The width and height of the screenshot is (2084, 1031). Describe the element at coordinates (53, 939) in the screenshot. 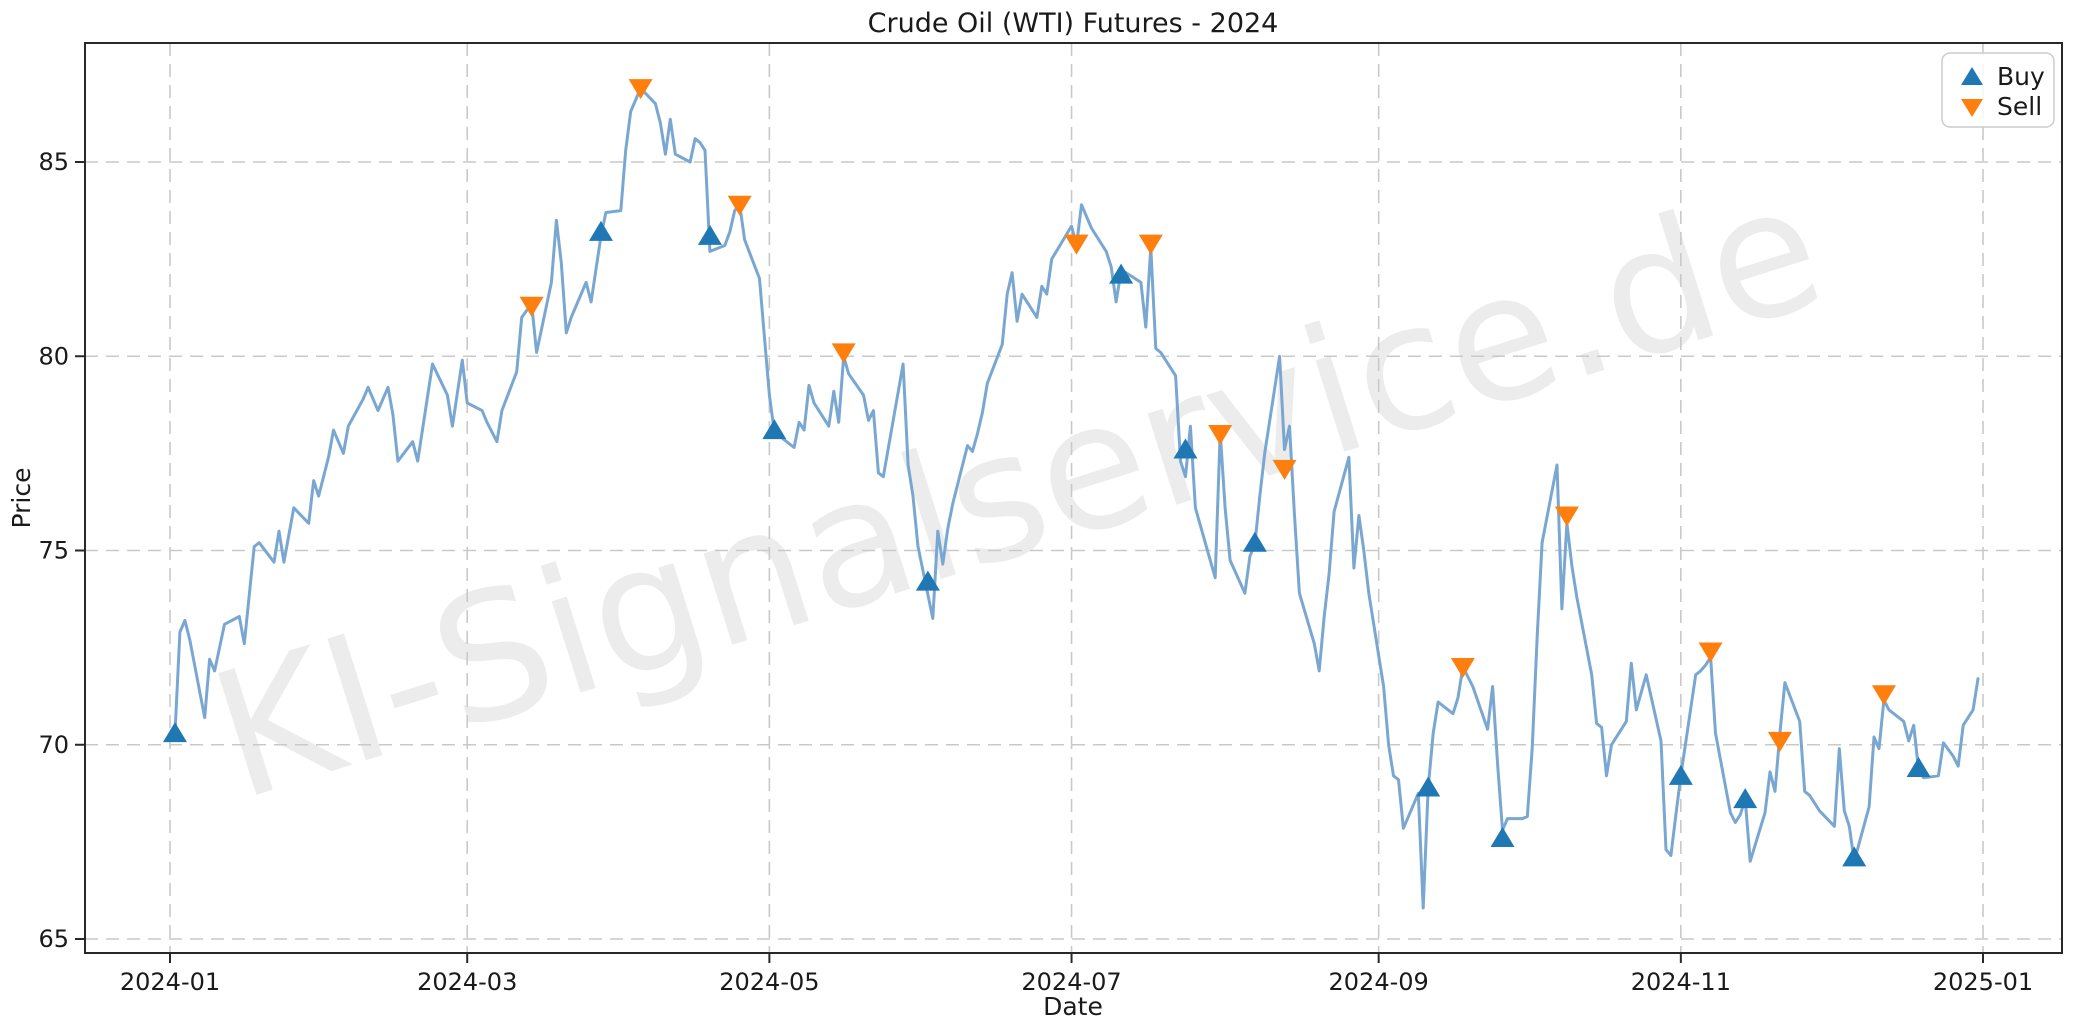

I see `y-tick-label: 65` at that location.